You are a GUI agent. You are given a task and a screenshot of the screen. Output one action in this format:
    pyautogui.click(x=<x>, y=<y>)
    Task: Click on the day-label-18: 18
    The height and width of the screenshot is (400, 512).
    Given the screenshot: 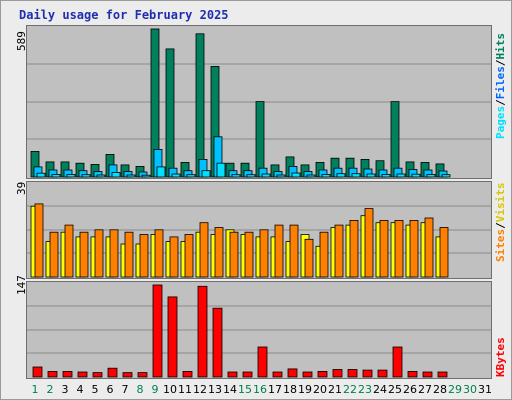 What is the action you would take?
    pyautogui.click(x=290, y=389)
    